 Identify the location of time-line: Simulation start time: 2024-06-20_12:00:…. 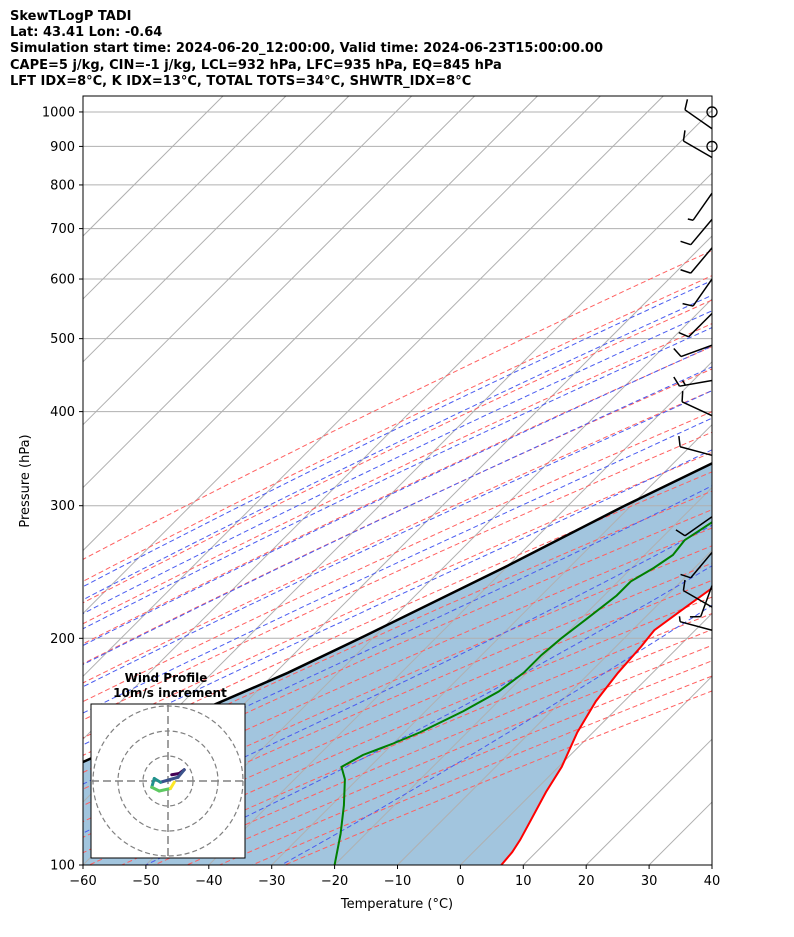
(306, 48).